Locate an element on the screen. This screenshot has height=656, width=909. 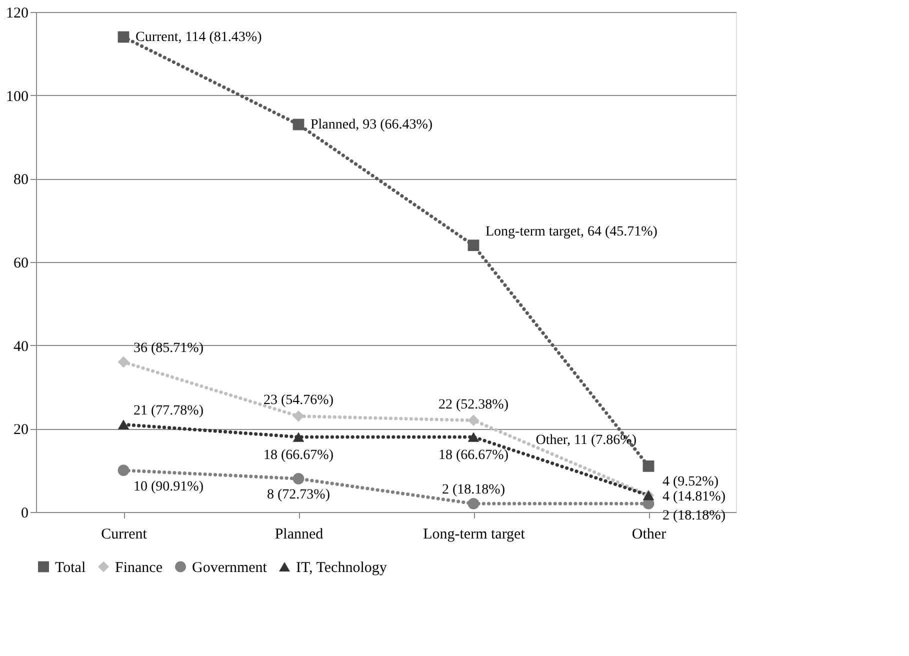
x-tick-label: Long-term target is located at coordinates (474, 534).